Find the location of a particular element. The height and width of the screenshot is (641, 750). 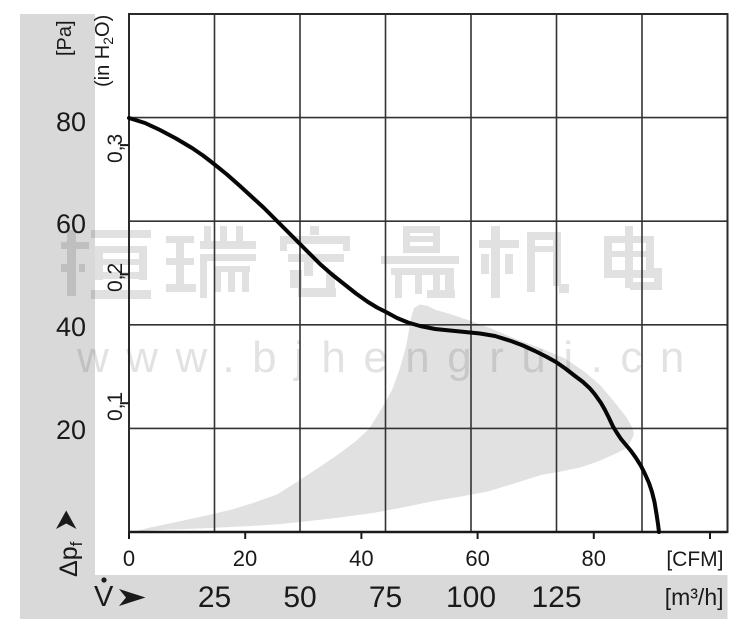

svg-text: V is located at coordinates (104, 597).